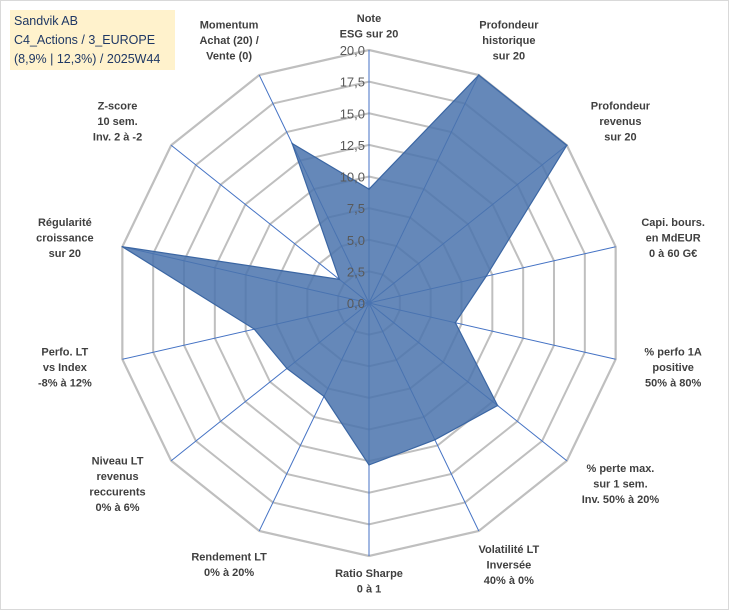  I want to click on tick-label: 0,0, so click(356, 303).